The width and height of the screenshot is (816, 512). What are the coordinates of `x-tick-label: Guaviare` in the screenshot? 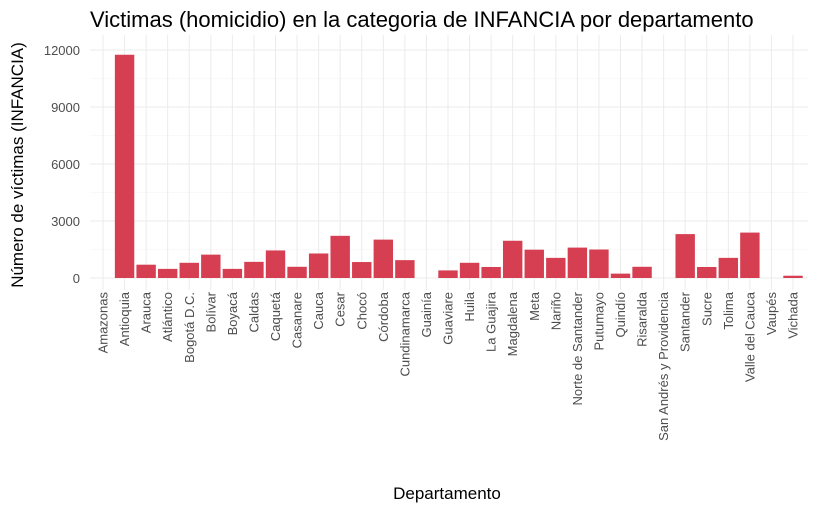 It's located at (448, 318).